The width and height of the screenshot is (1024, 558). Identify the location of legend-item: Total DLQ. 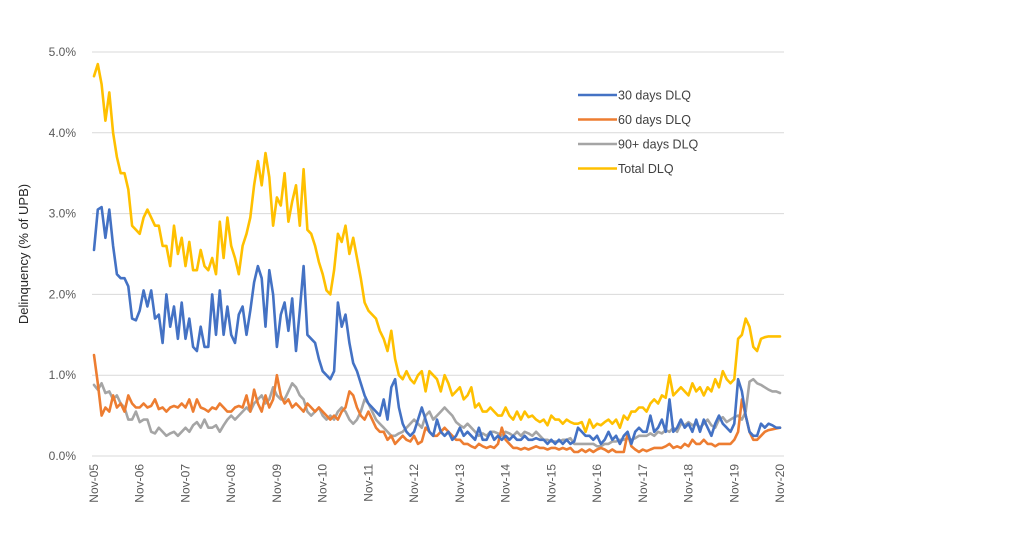
(626, 169).